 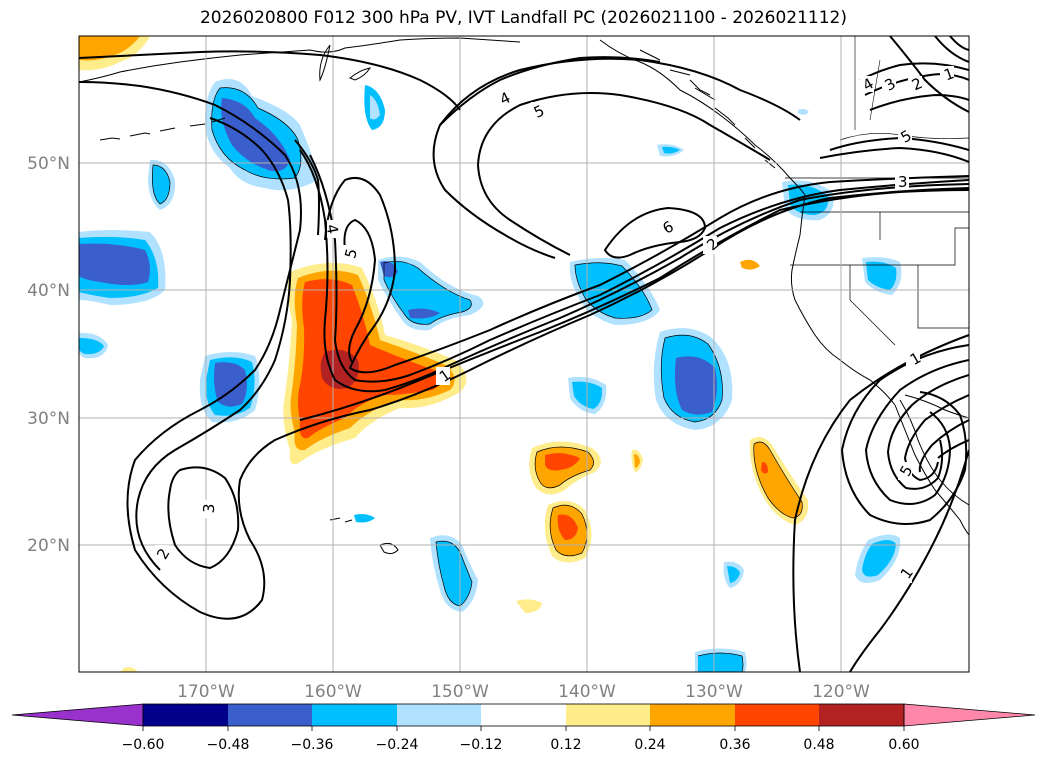 I want to click on colorbar-tick-label: 0.24, so click(x=649, y=745).